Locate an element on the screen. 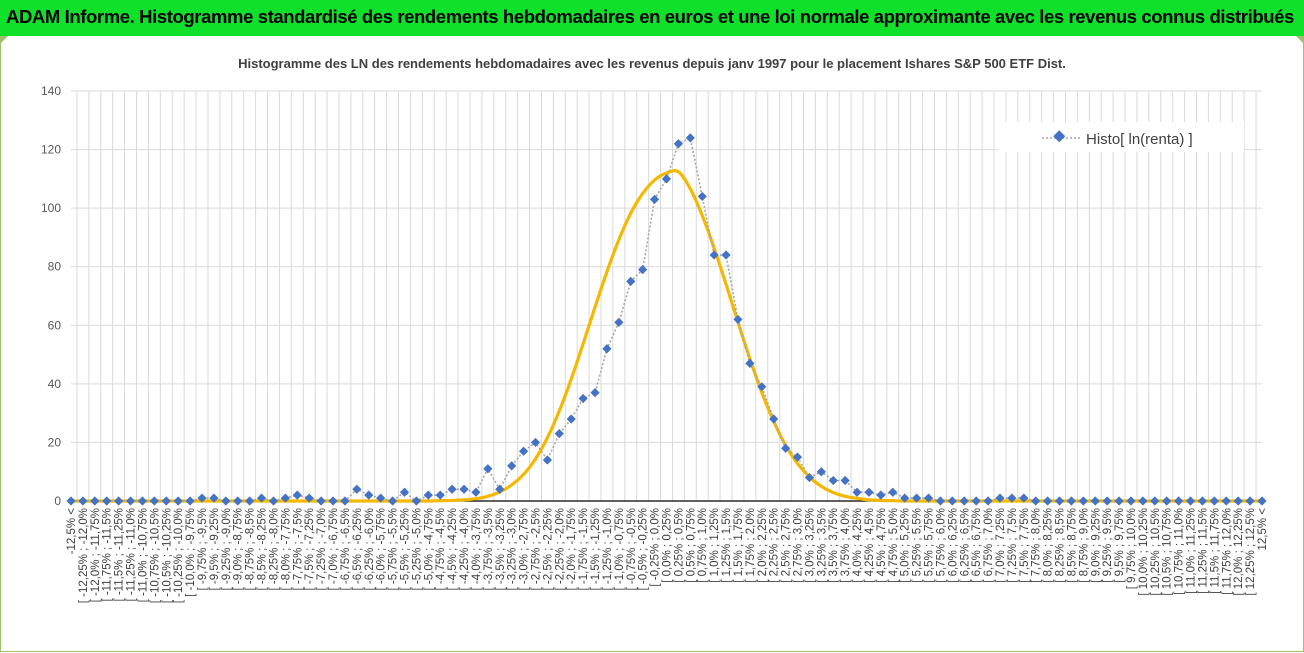 The height and width of the screenshot is (653, 1304). x-tick-label: [ -10,0% ; -9,75% is located at coordinates (191, 552).